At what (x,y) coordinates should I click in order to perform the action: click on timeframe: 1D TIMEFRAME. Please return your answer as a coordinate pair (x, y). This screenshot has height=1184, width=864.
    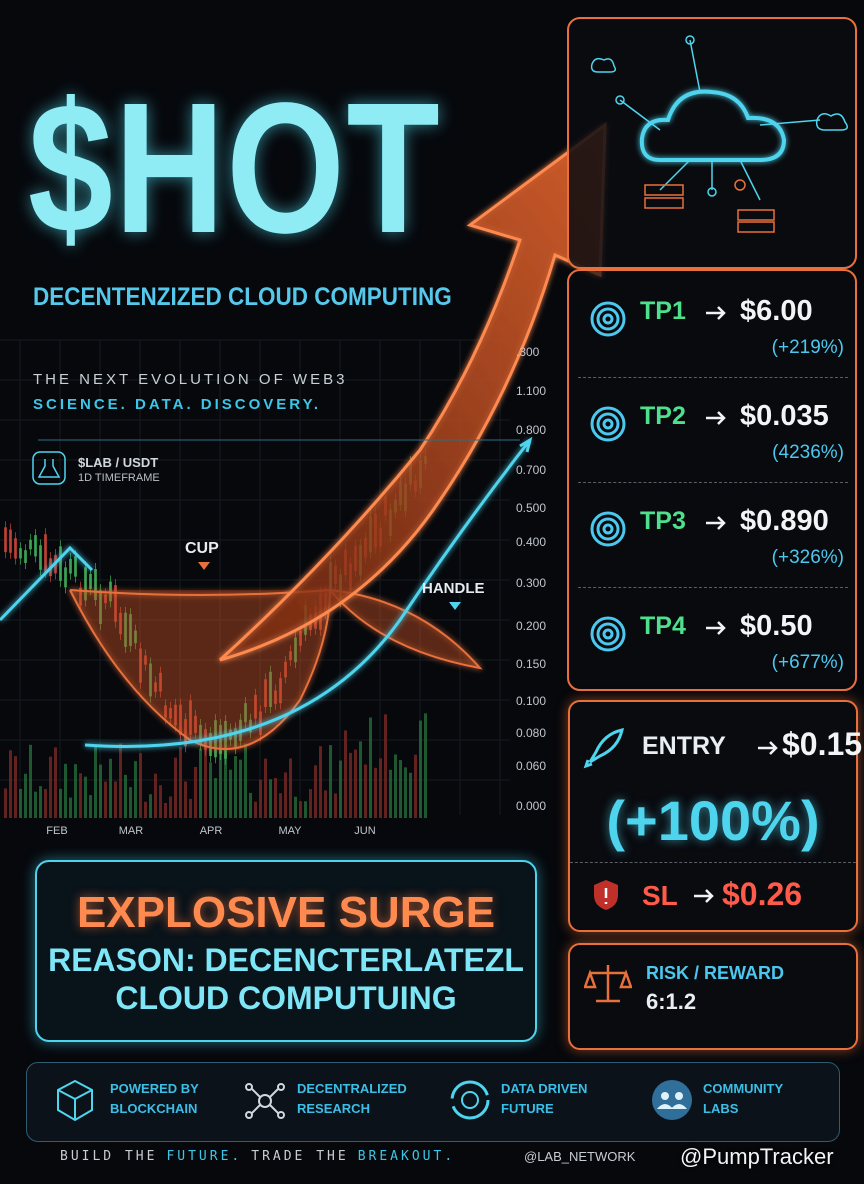
    Looking at the image, I should click on (119, 478).